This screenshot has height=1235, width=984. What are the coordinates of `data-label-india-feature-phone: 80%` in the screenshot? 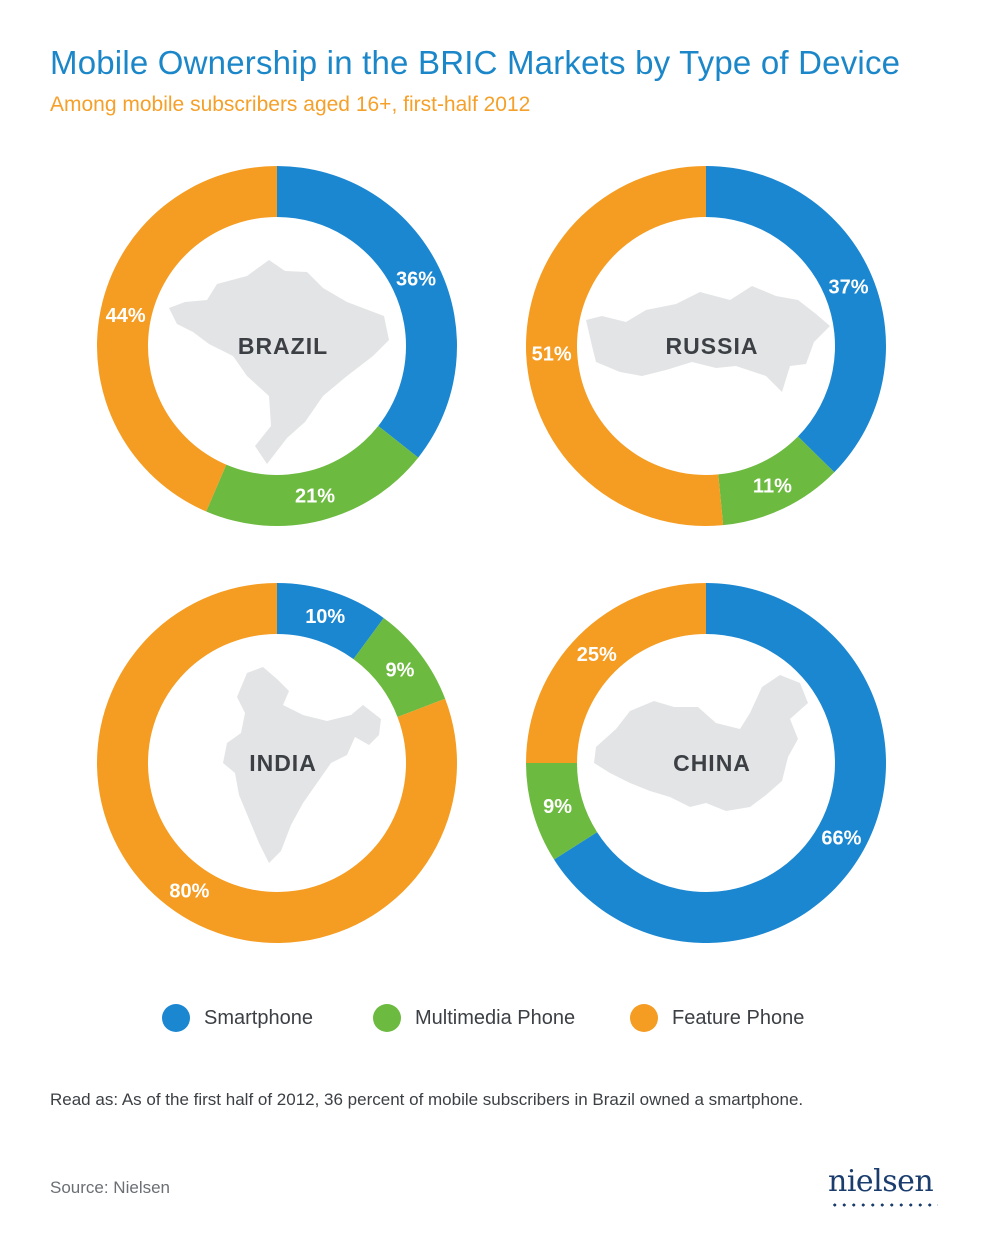 It's located at (189, 891).